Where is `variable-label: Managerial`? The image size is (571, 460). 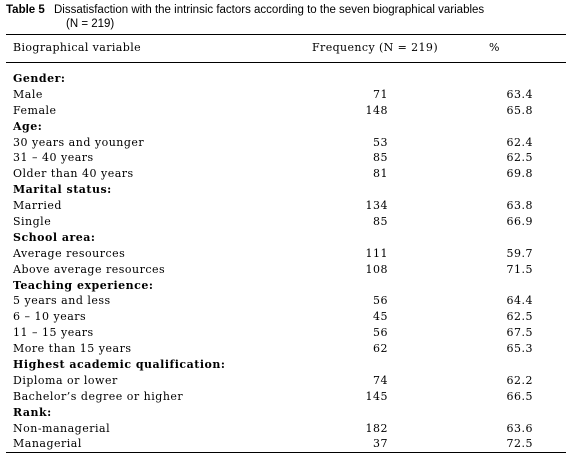 variable-label: Managerial is located at coordinates (47, 444).